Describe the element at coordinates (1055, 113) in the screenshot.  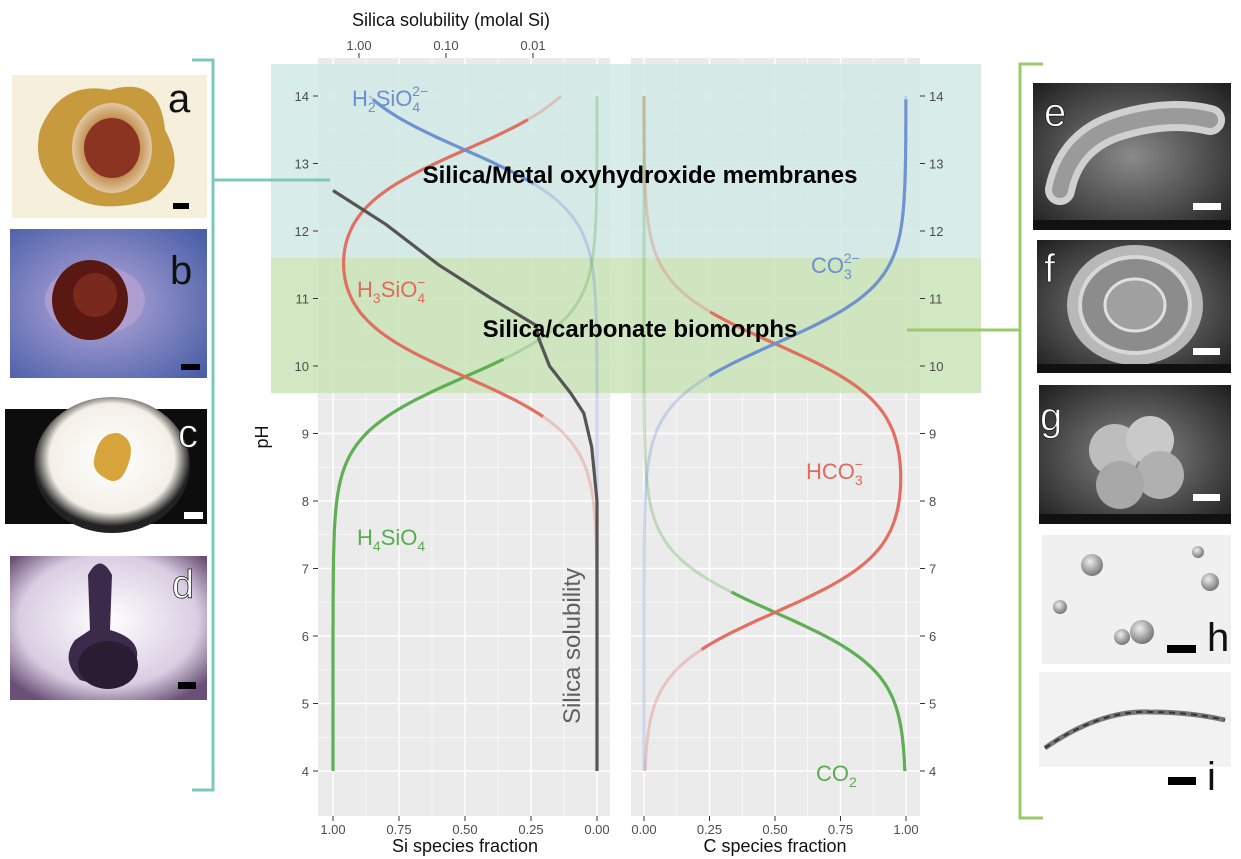
I see `panel-label-e: e` at that location.